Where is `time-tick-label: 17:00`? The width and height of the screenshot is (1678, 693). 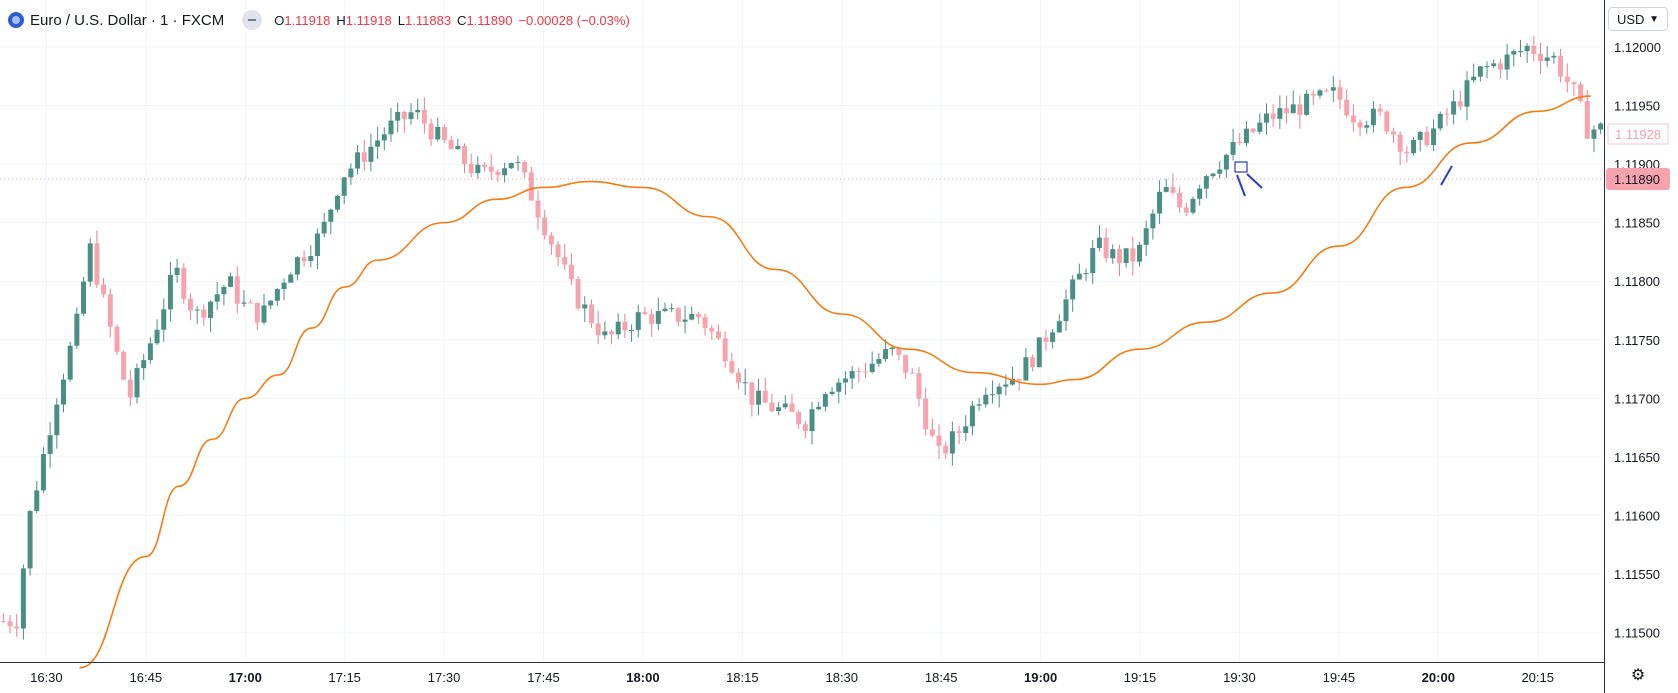
time-tick-label: 17:00 is located at coordinates (245, 677).